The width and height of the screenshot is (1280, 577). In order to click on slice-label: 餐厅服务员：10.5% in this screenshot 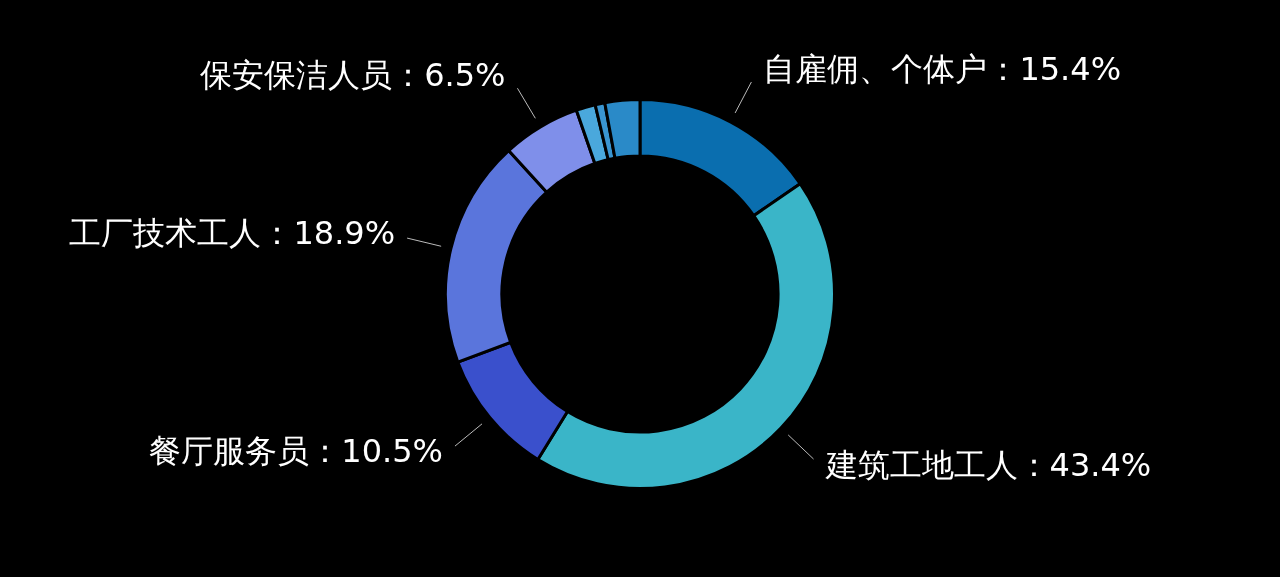, I will do `click(296, 451)`.